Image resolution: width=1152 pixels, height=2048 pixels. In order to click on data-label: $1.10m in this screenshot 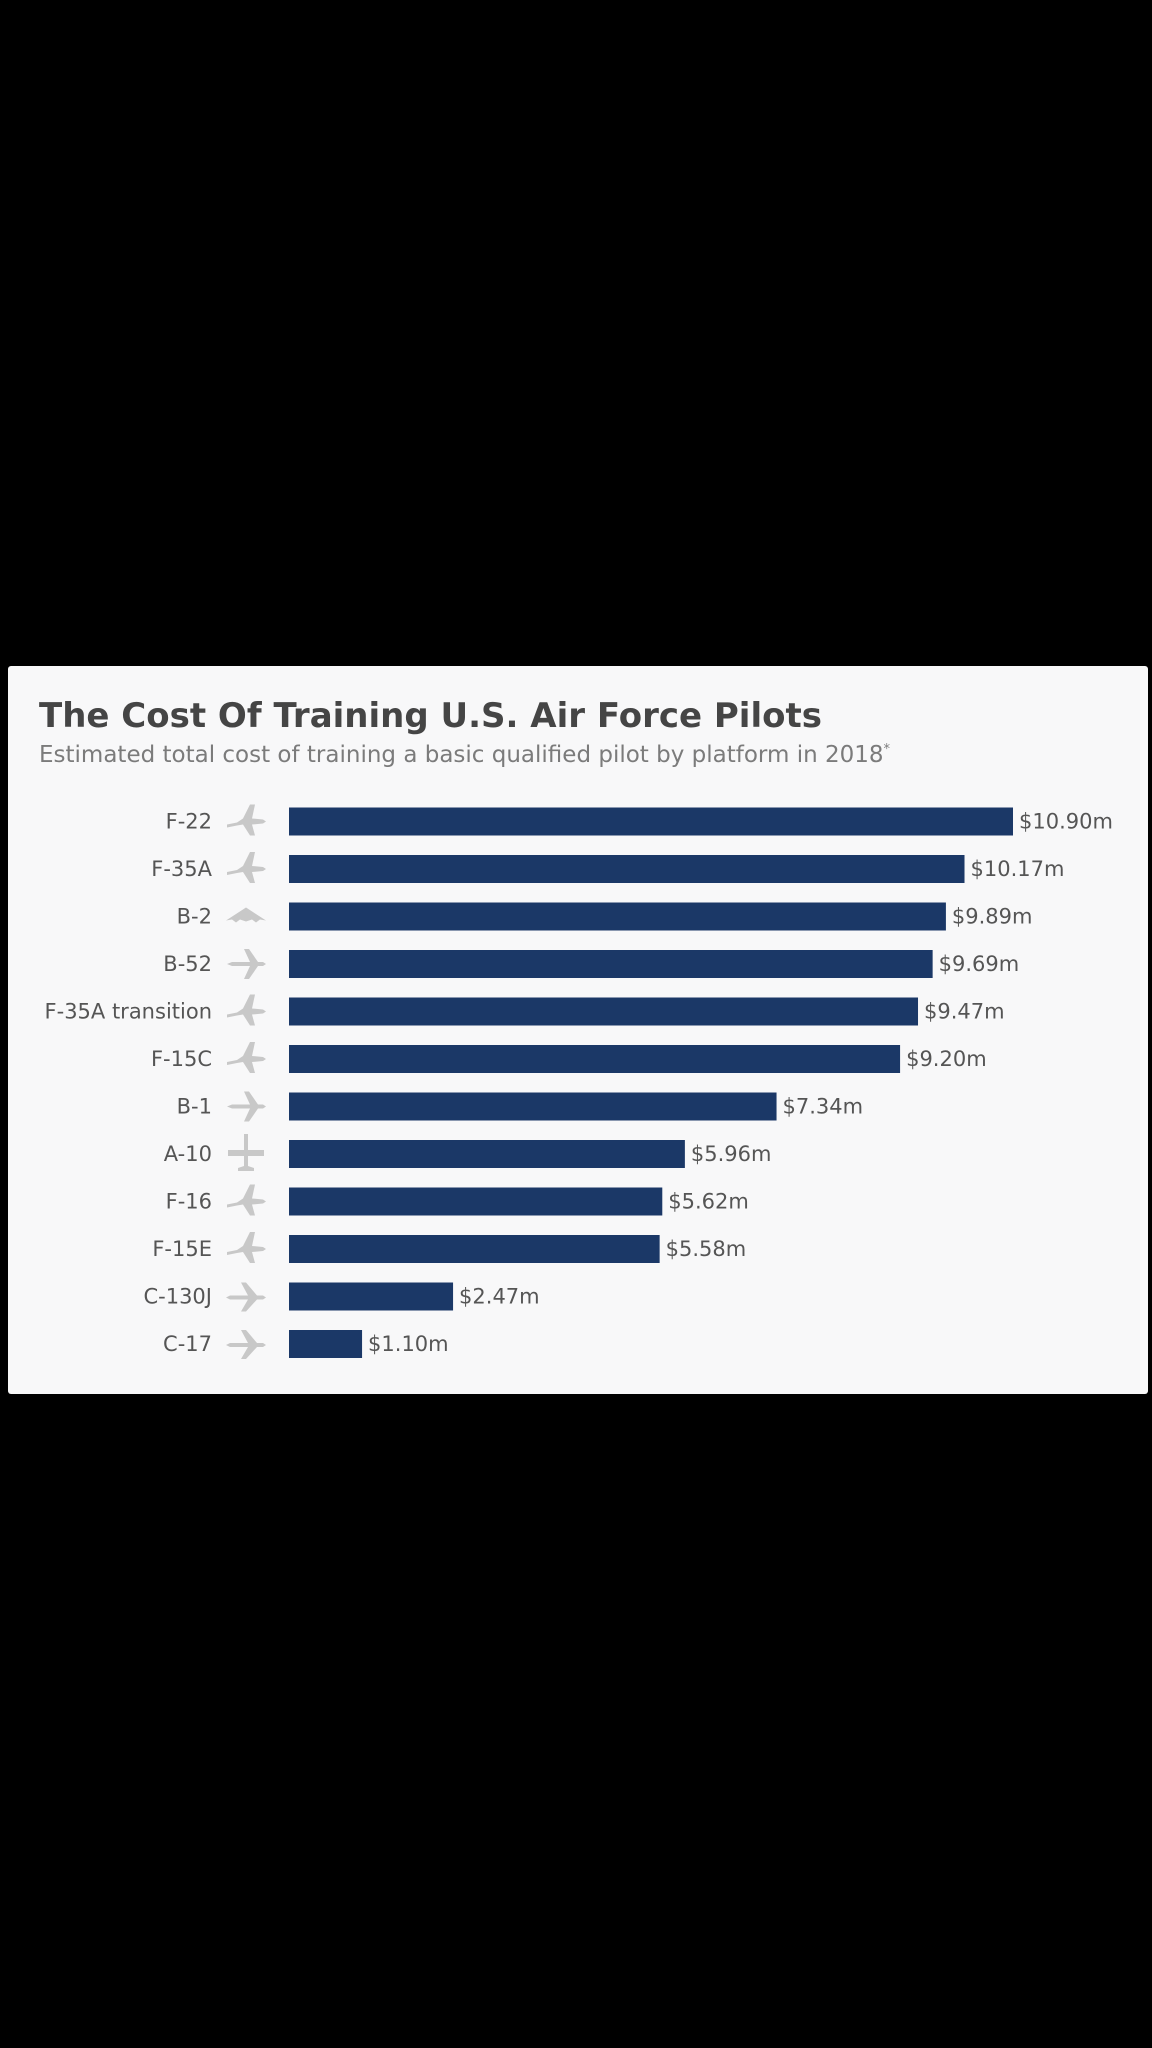, I will do `click(408, 1344)`.